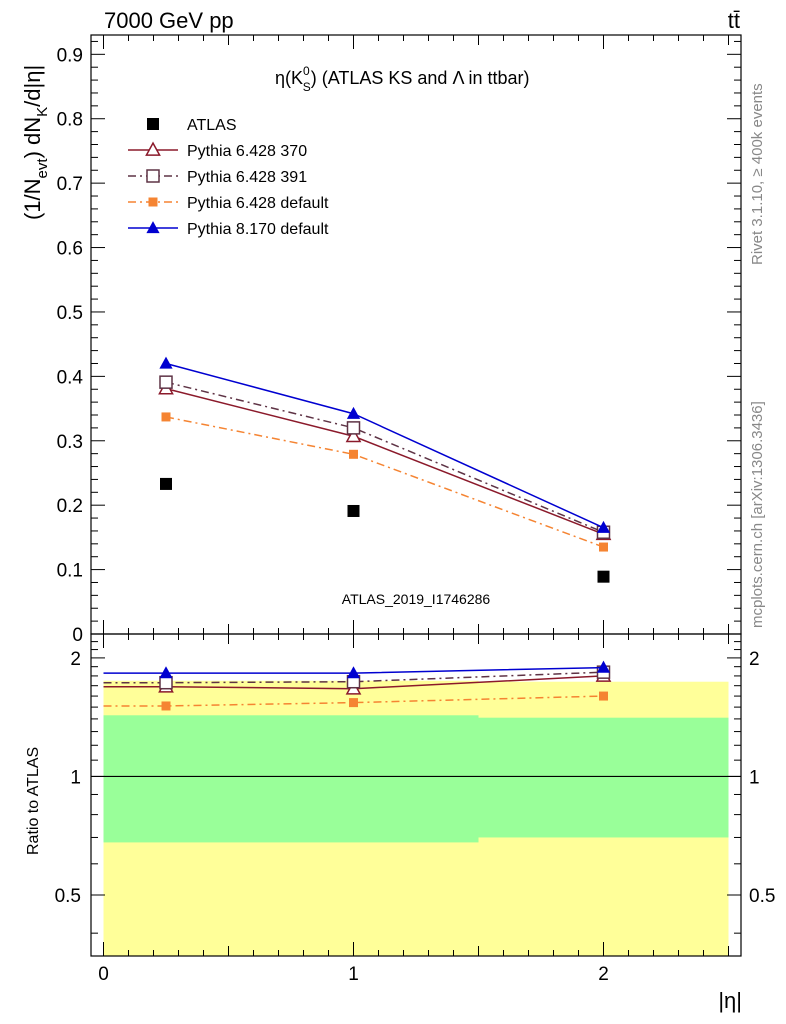 The height and width of the screenshot is (1024, 786). I want to click on y-label-b: ) dN, so click(32, 138).